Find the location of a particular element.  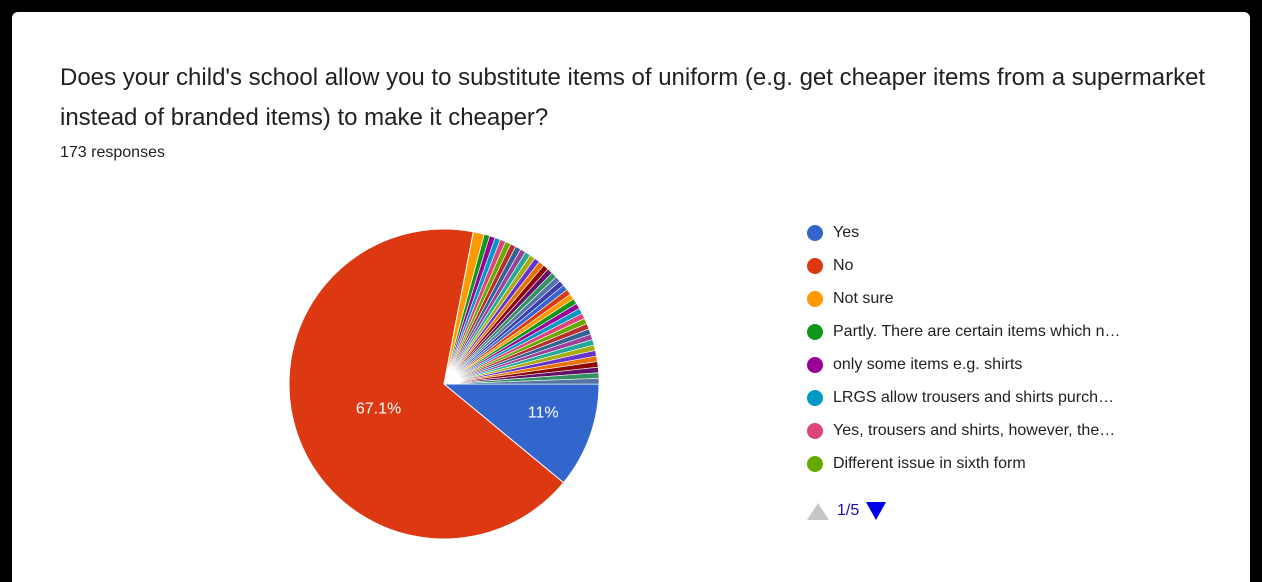

legend-item: Not sure is located at coordinates (964, 298).